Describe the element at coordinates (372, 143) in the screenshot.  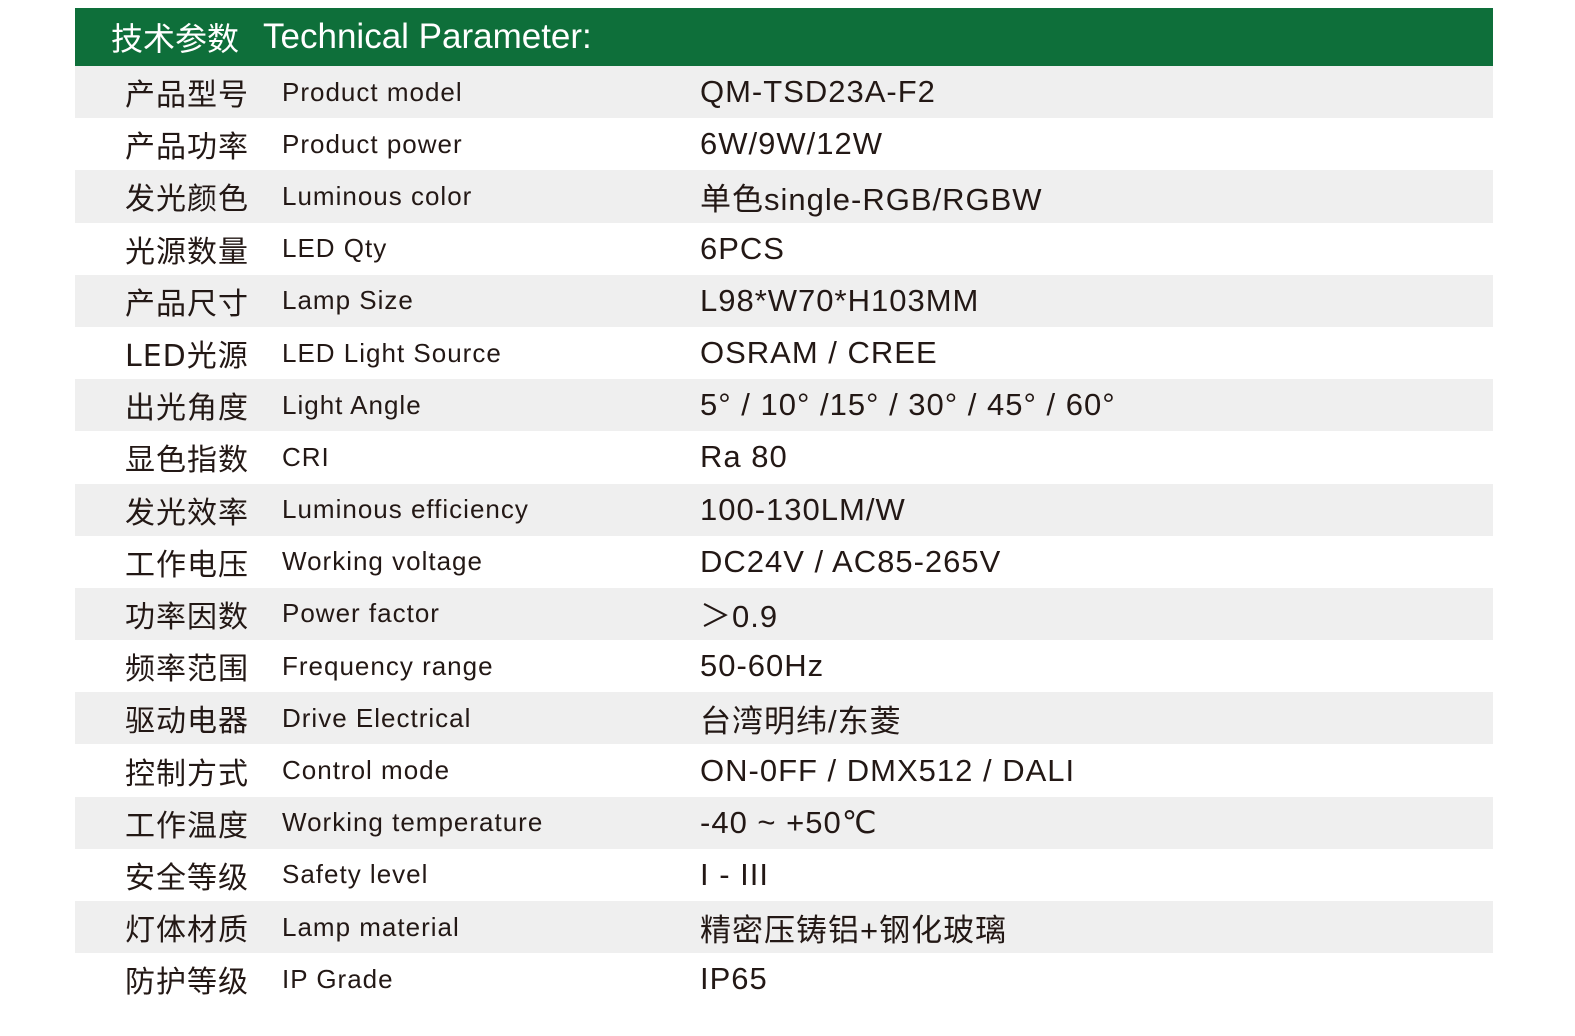
I see `param-name-en: Product power` at that location.